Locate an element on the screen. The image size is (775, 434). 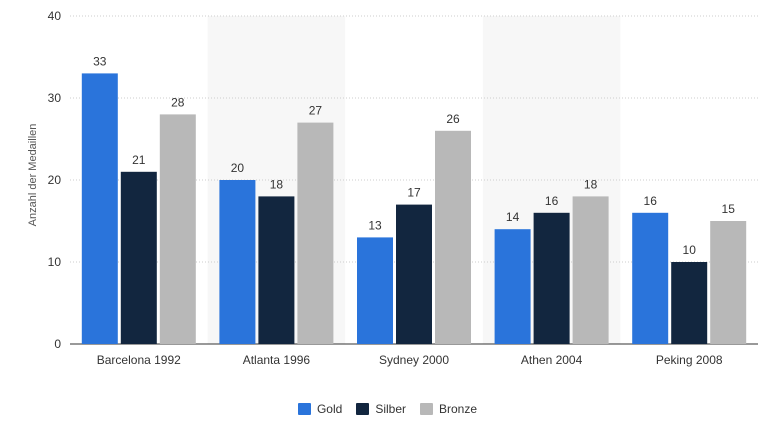
x-tick-label: Barcelona 1992 is located at coordinates (139, 360).